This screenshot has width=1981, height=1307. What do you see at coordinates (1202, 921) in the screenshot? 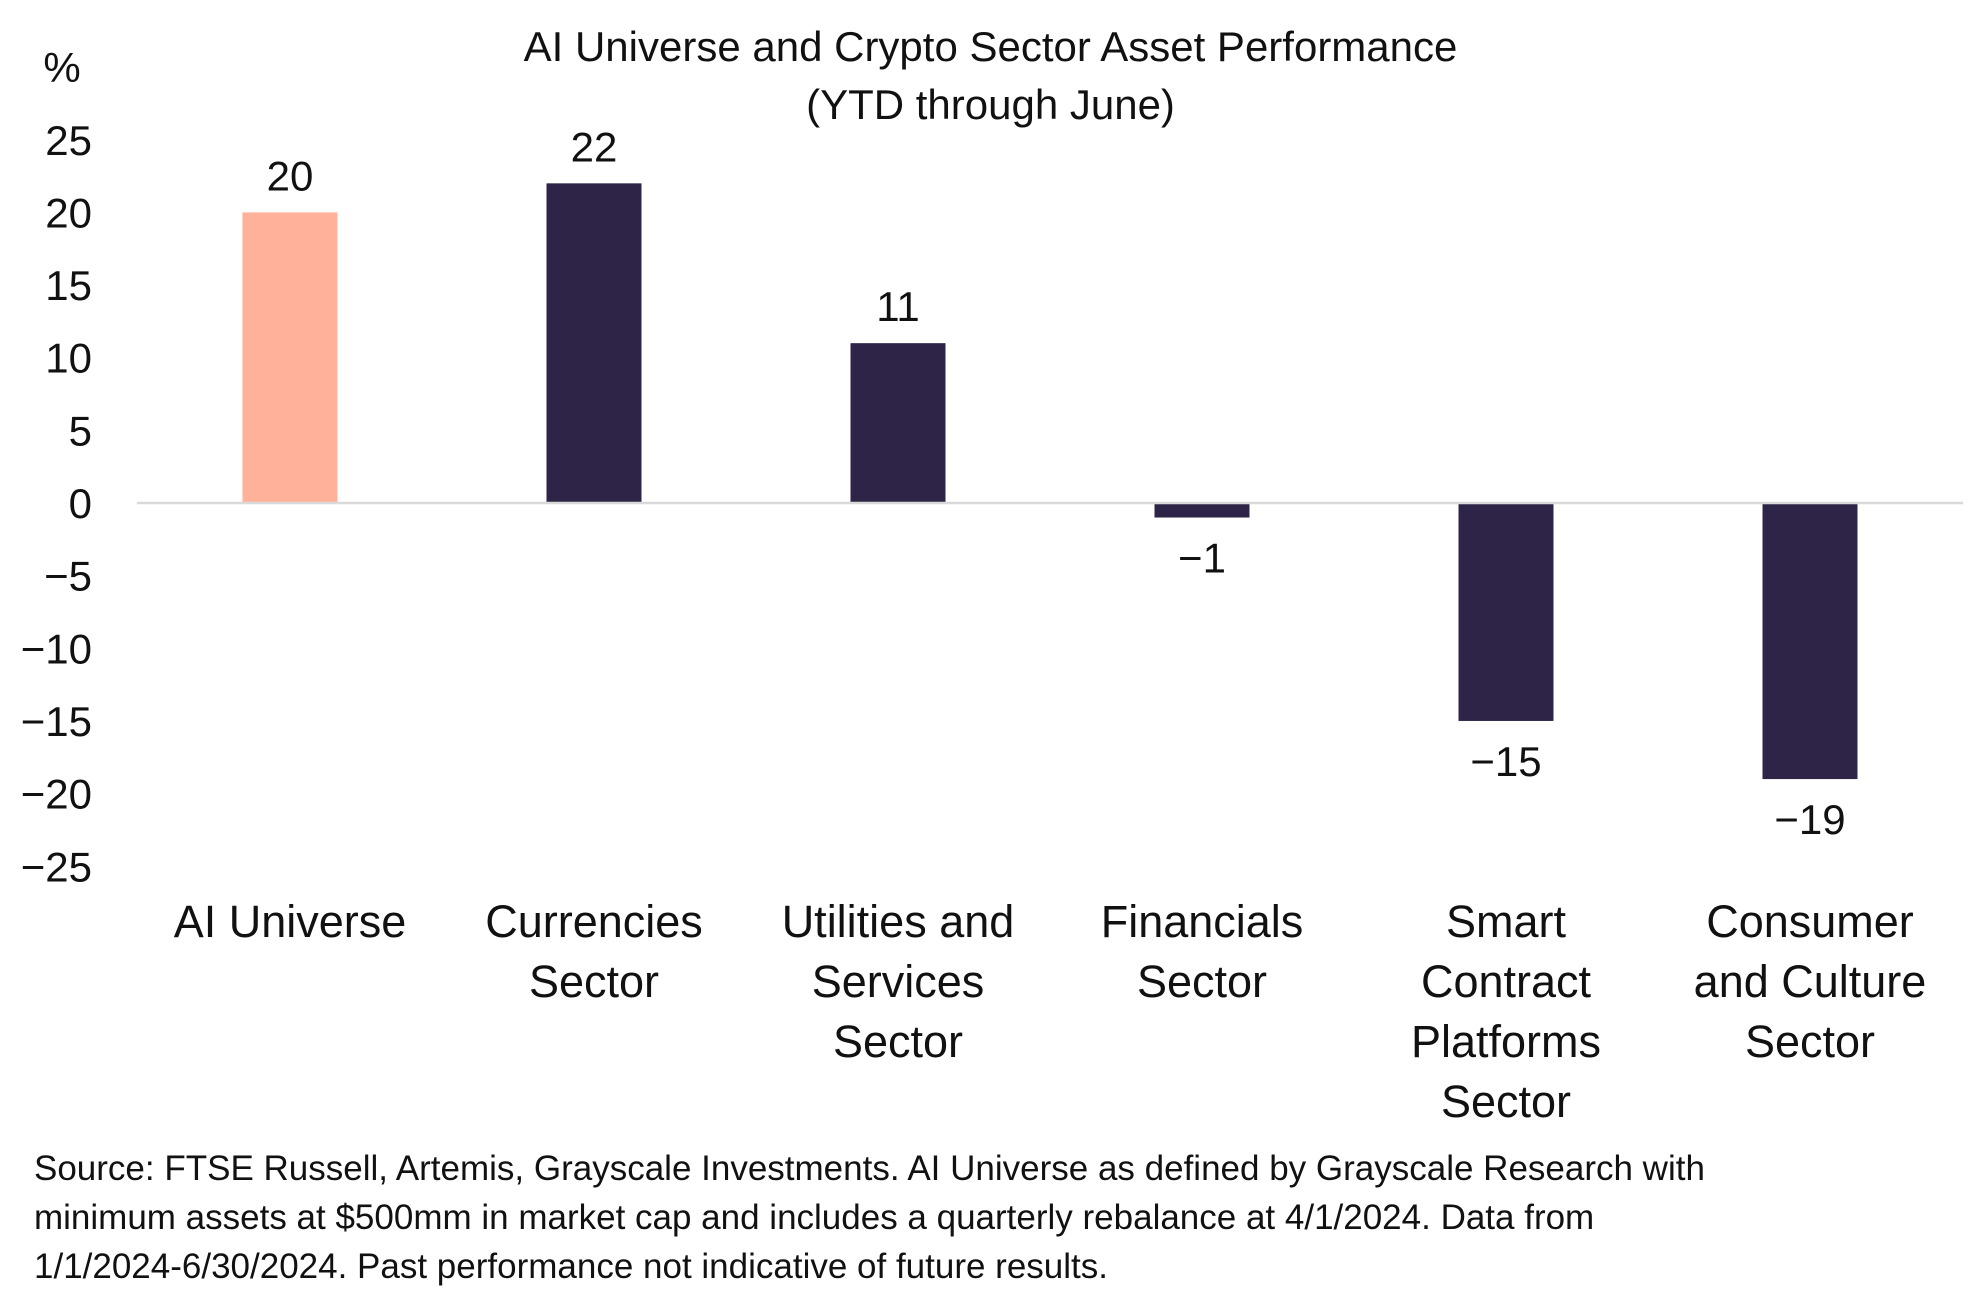
I see `x-tick-label: Financials` at bounding box center [1202, 921].